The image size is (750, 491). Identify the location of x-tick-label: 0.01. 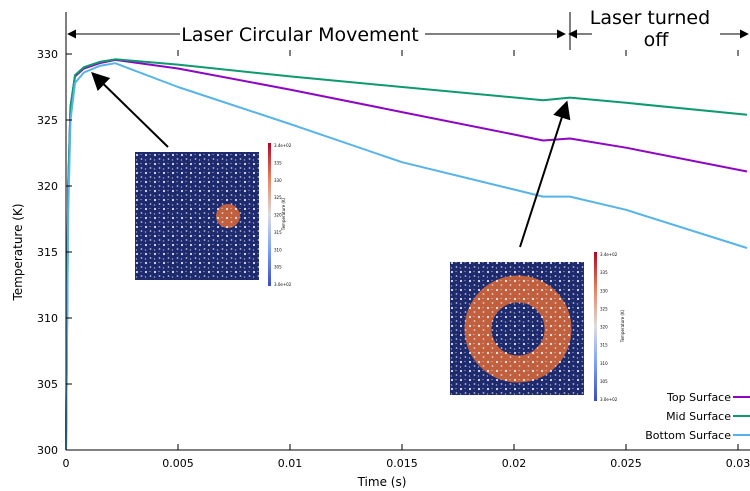
(290, 463).